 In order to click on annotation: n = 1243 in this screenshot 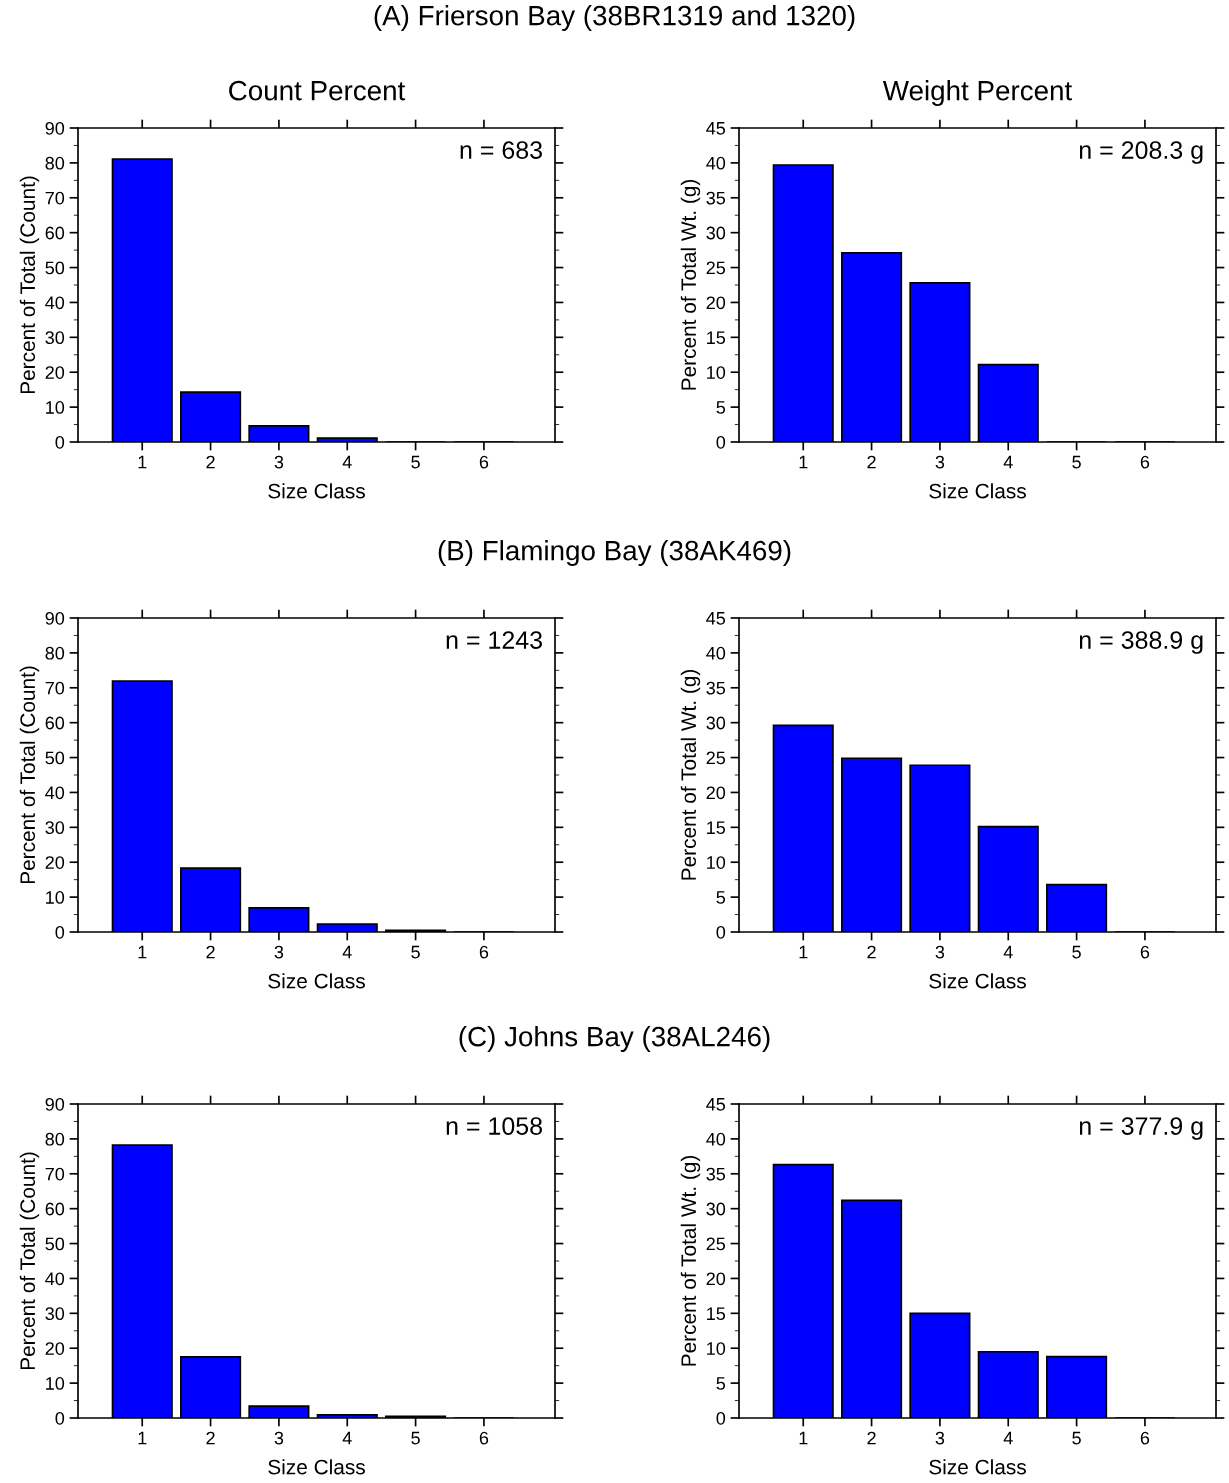, I will do `click(494, 640)`.